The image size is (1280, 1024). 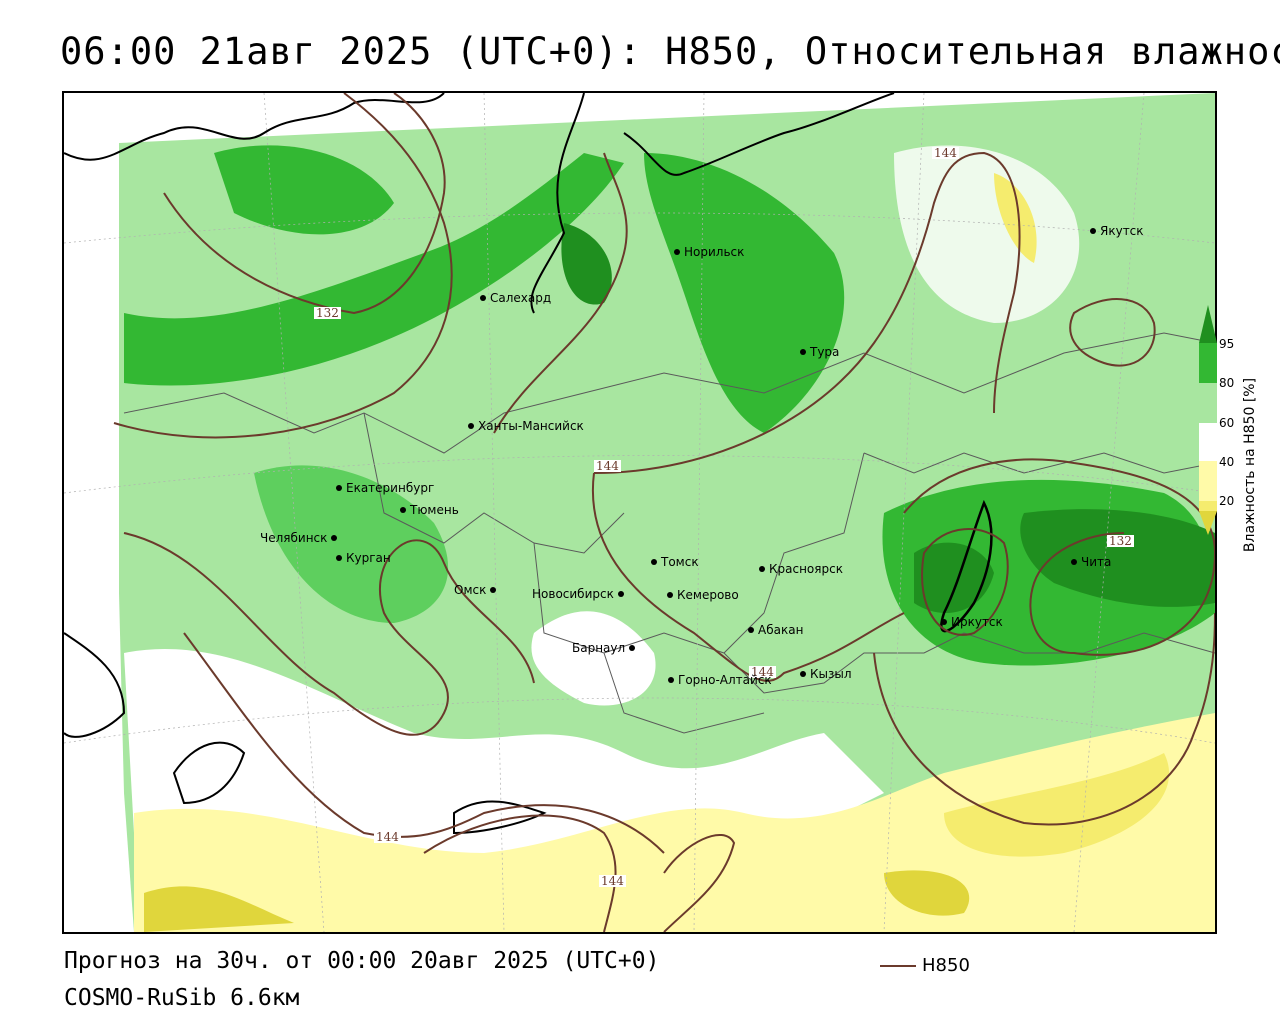 I want to click on city-label: Омск, so click(x=470, y=590).